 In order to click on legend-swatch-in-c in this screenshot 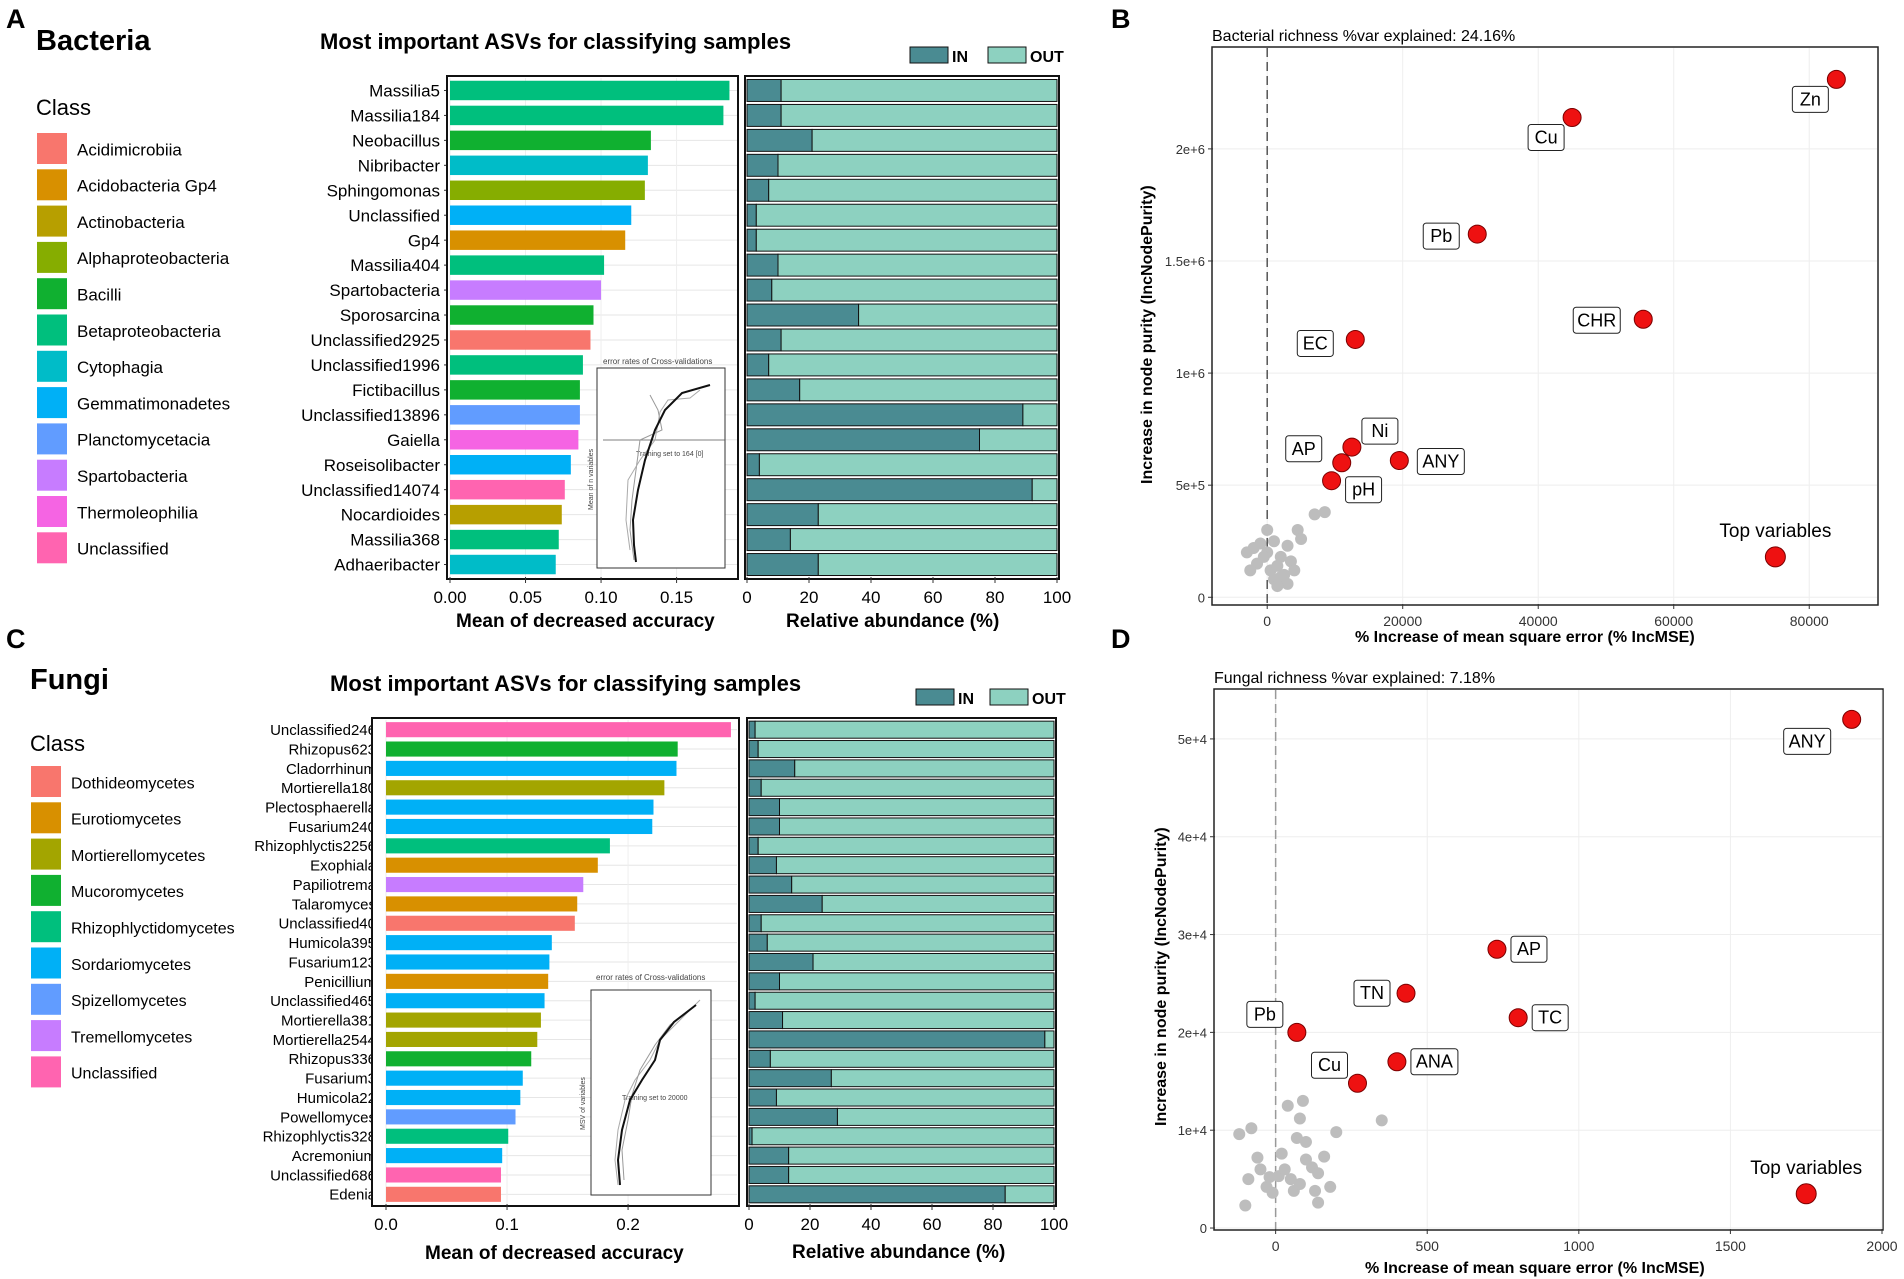, I will do `click(935, 697)`.